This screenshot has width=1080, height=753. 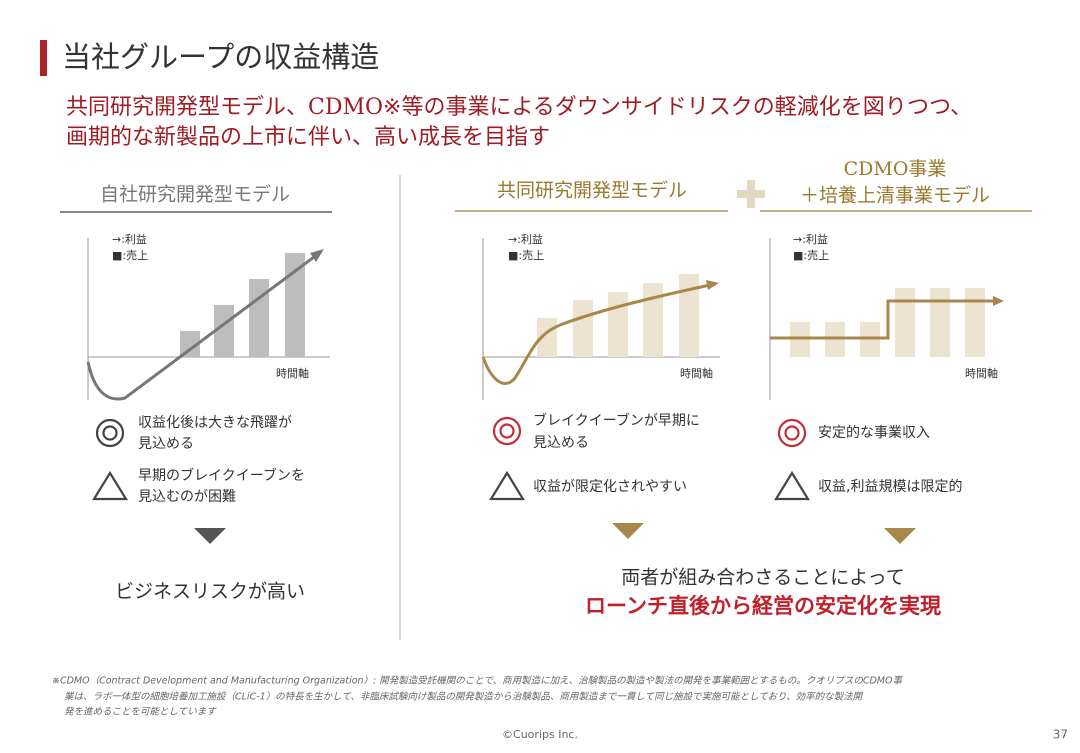 What do you see at coordinates (451, 458) in the screenshot?
I see `icons` at bounding box center [451, 458].